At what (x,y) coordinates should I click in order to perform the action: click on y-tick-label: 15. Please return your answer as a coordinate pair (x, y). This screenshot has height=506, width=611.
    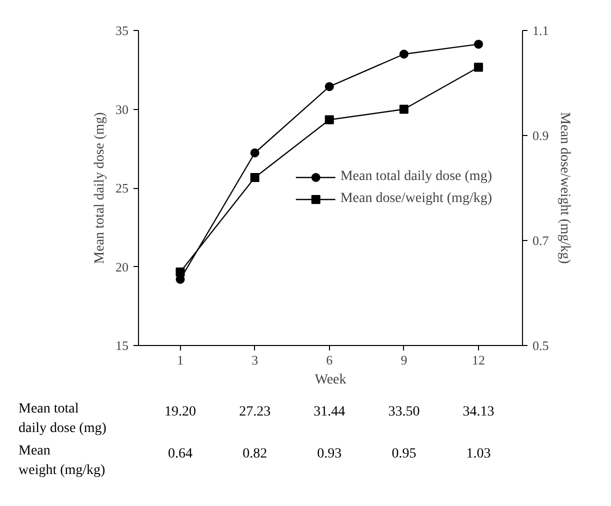
    Looking at the image, I should click on (122, 345).